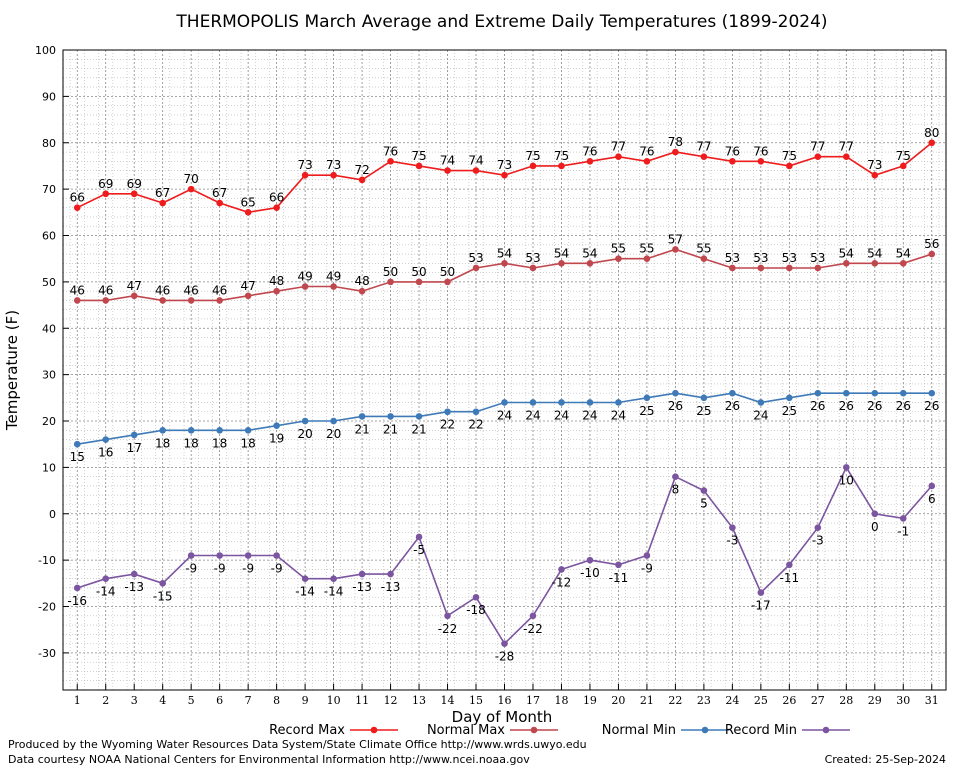 The image size is (954, 768). What do you see at coordinates (191, 179) in the screenshot?
I see `data-label: 70` at bounding box center [191, 179].